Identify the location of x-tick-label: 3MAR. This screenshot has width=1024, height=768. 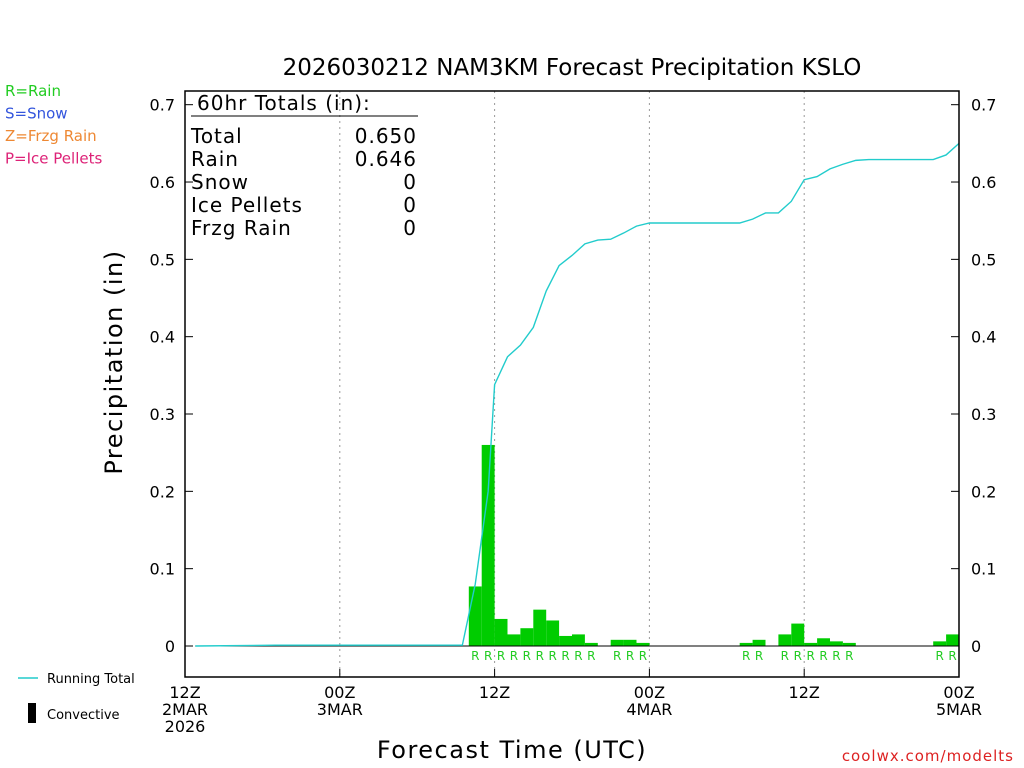
(340, 709).